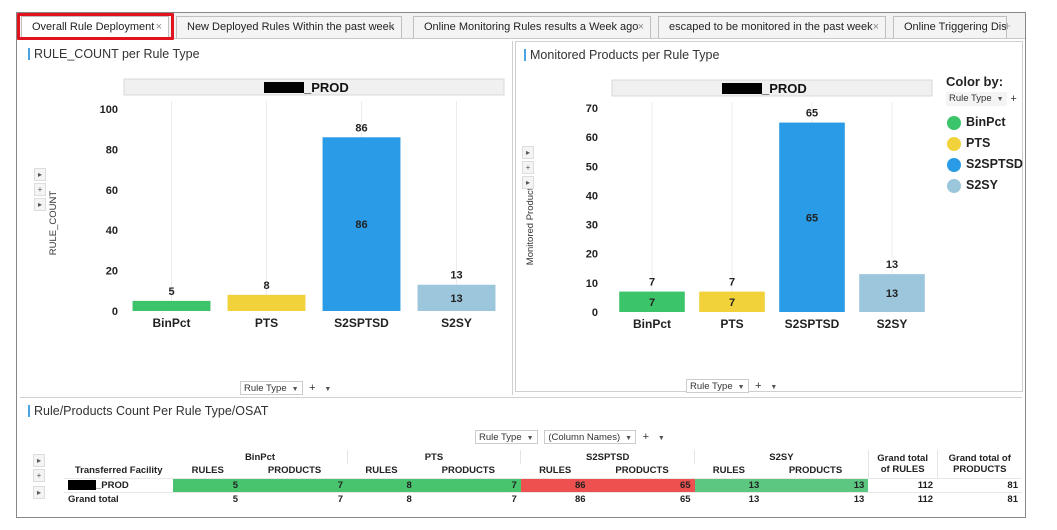 This screenshot has height=530, width=1057. Describe the element at coordinates (1007, 26) in the screenshot. I see `add-tab-icon: +` at that location.